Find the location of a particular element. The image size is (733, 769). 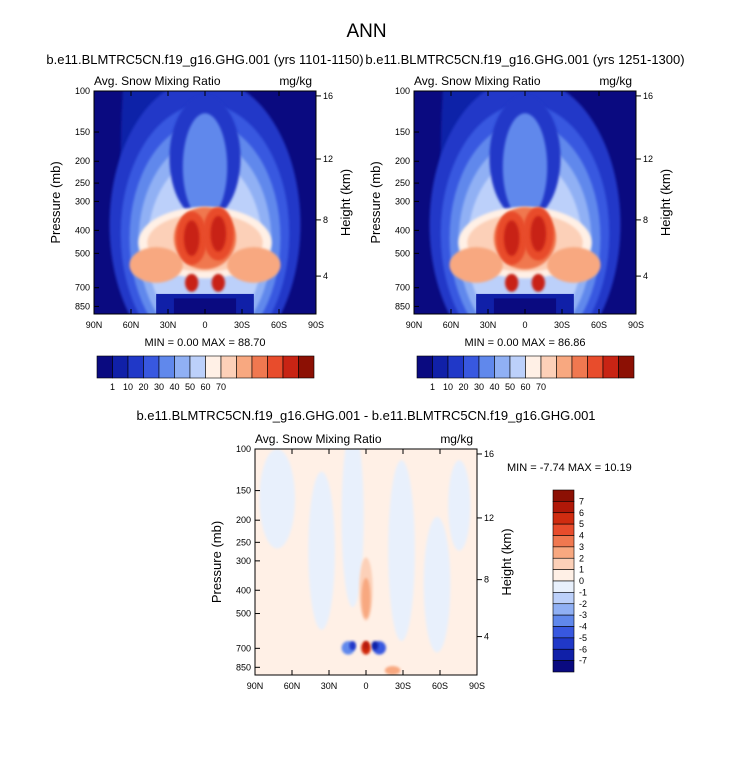

colorbar-label: 40 is located at coordinates (494, 387).